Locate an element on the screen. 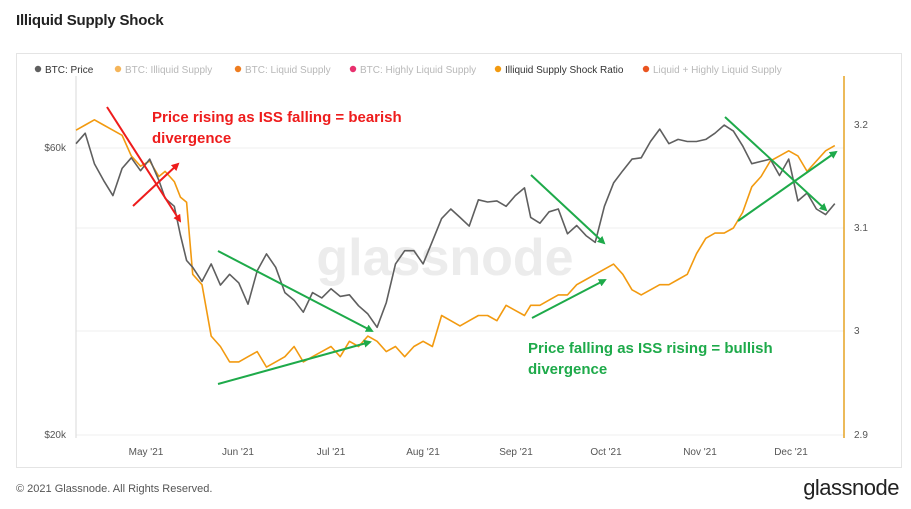 The width and height of the screenshot is (911, 509). bullish-arrow-price-jun is located at coordinates (295, 291).